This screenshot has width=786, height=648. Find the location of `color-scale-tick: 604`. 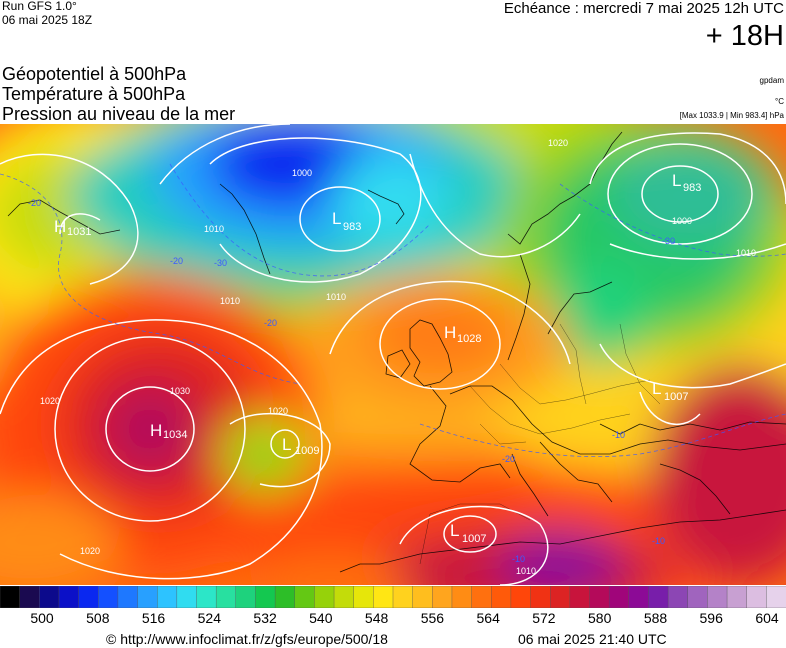

color-scale-tick: 604 is located at coordinates (767, 618).